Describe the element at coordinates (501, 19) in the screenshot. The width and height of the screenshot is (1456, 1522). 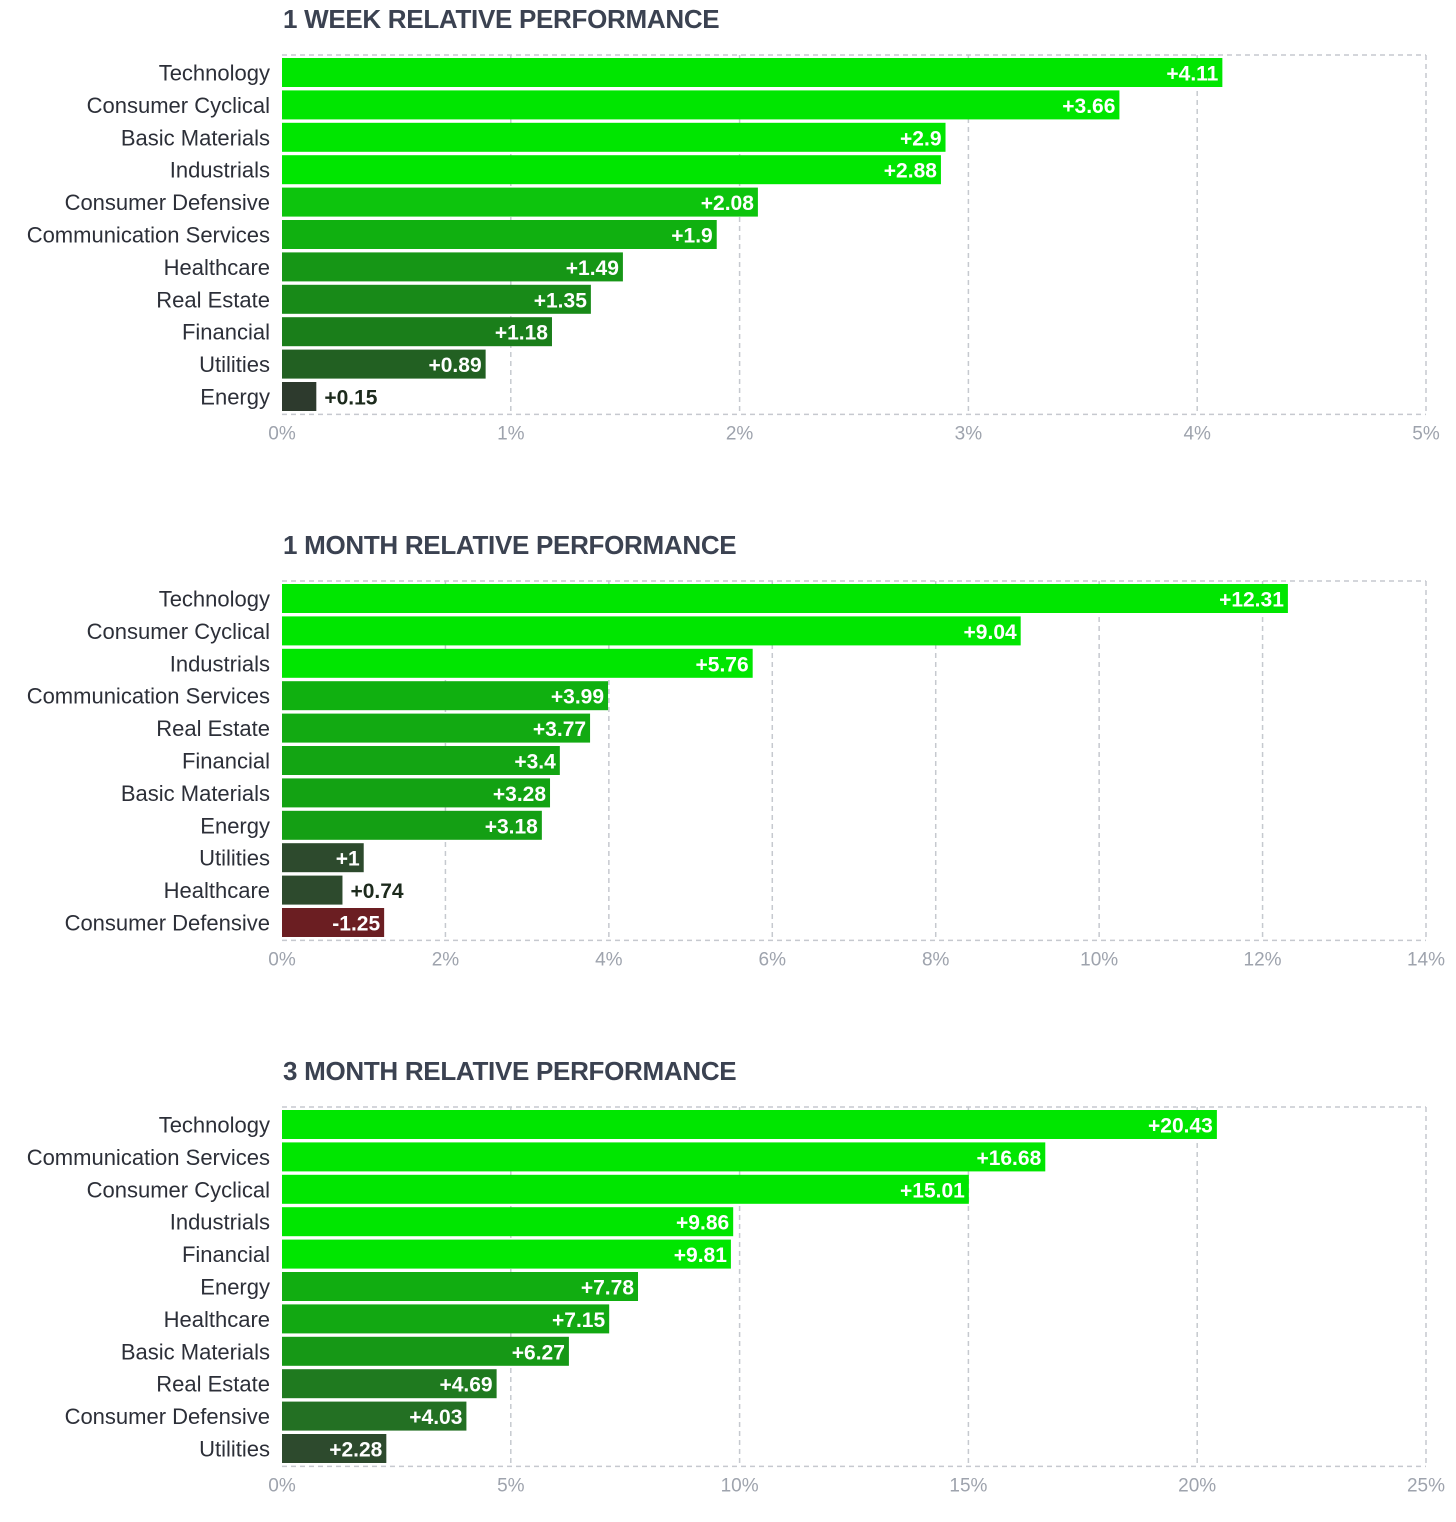
I see `chart-title: 1 WEEK RELATIVE PERFORMANCE` at that location.